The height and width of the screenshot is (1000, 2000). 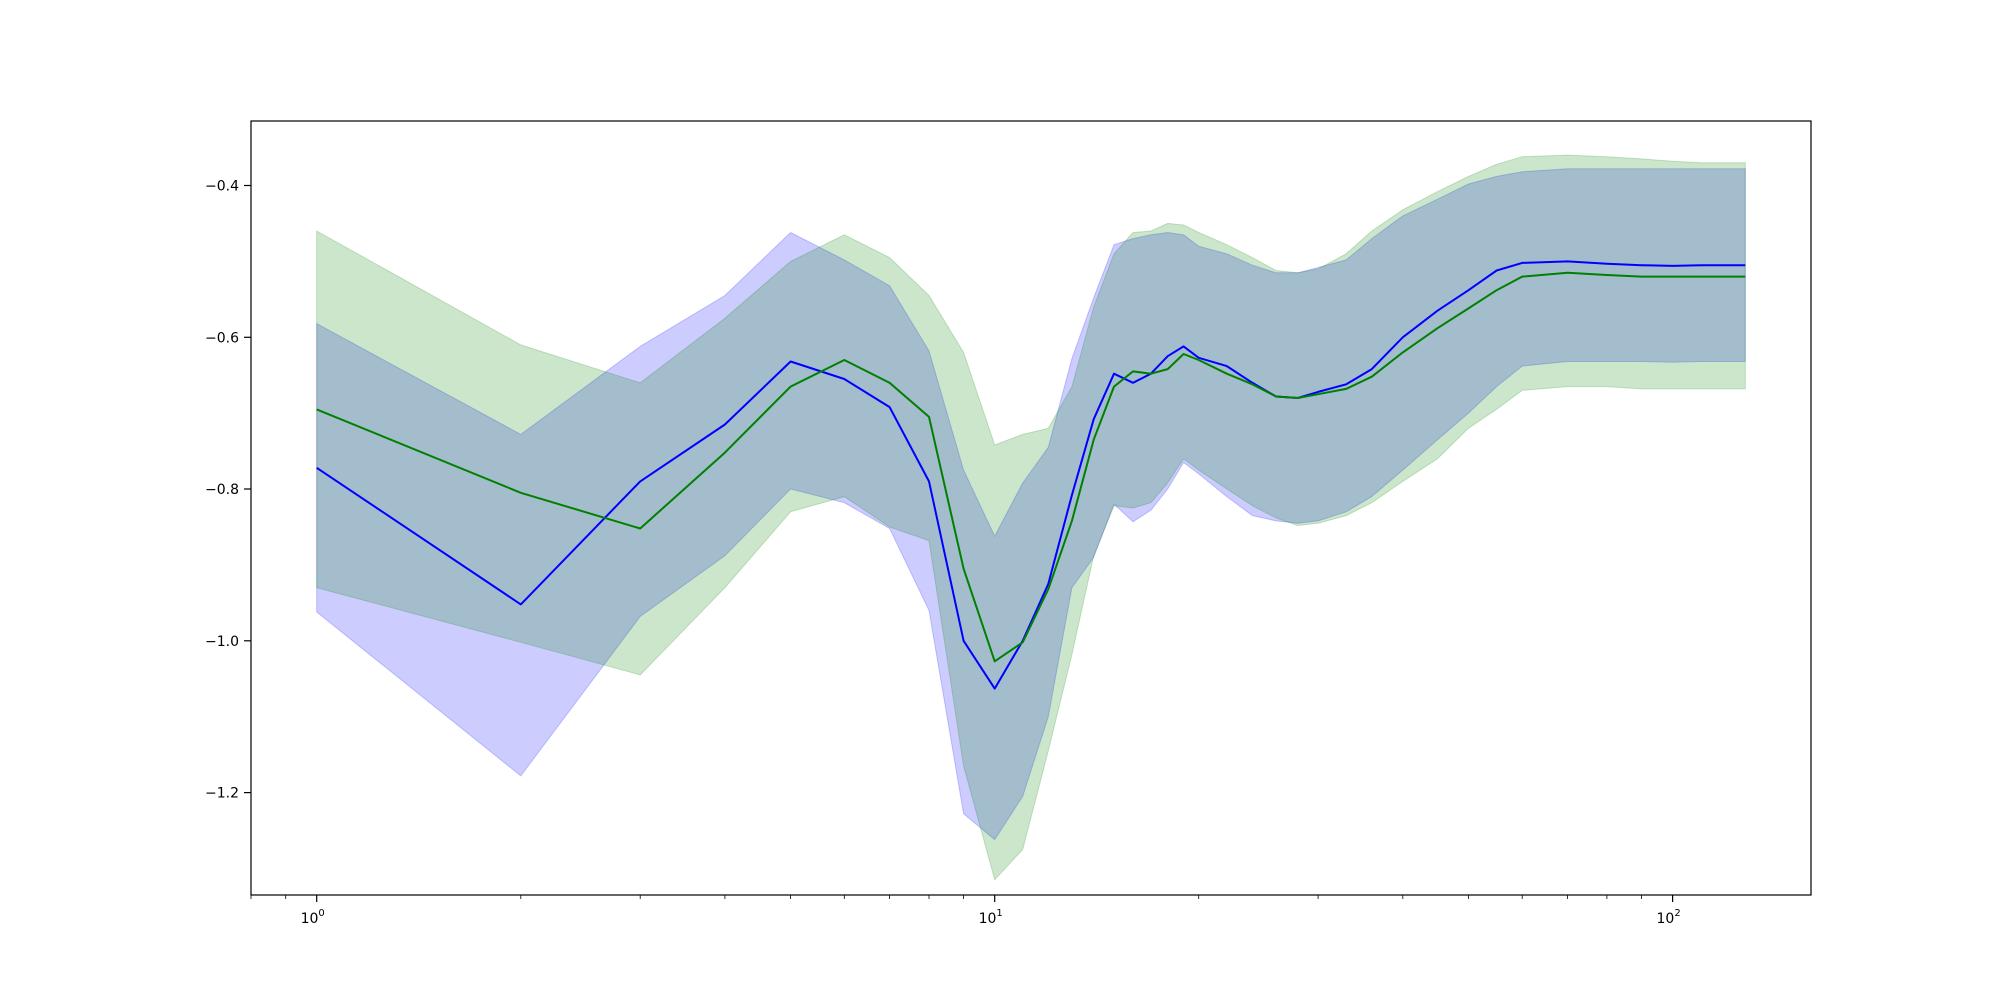 What do you see at coordinates (222, 338) in the screenshot?
I see `y-tick-label: −0.6` at bounding box center [222, 338].